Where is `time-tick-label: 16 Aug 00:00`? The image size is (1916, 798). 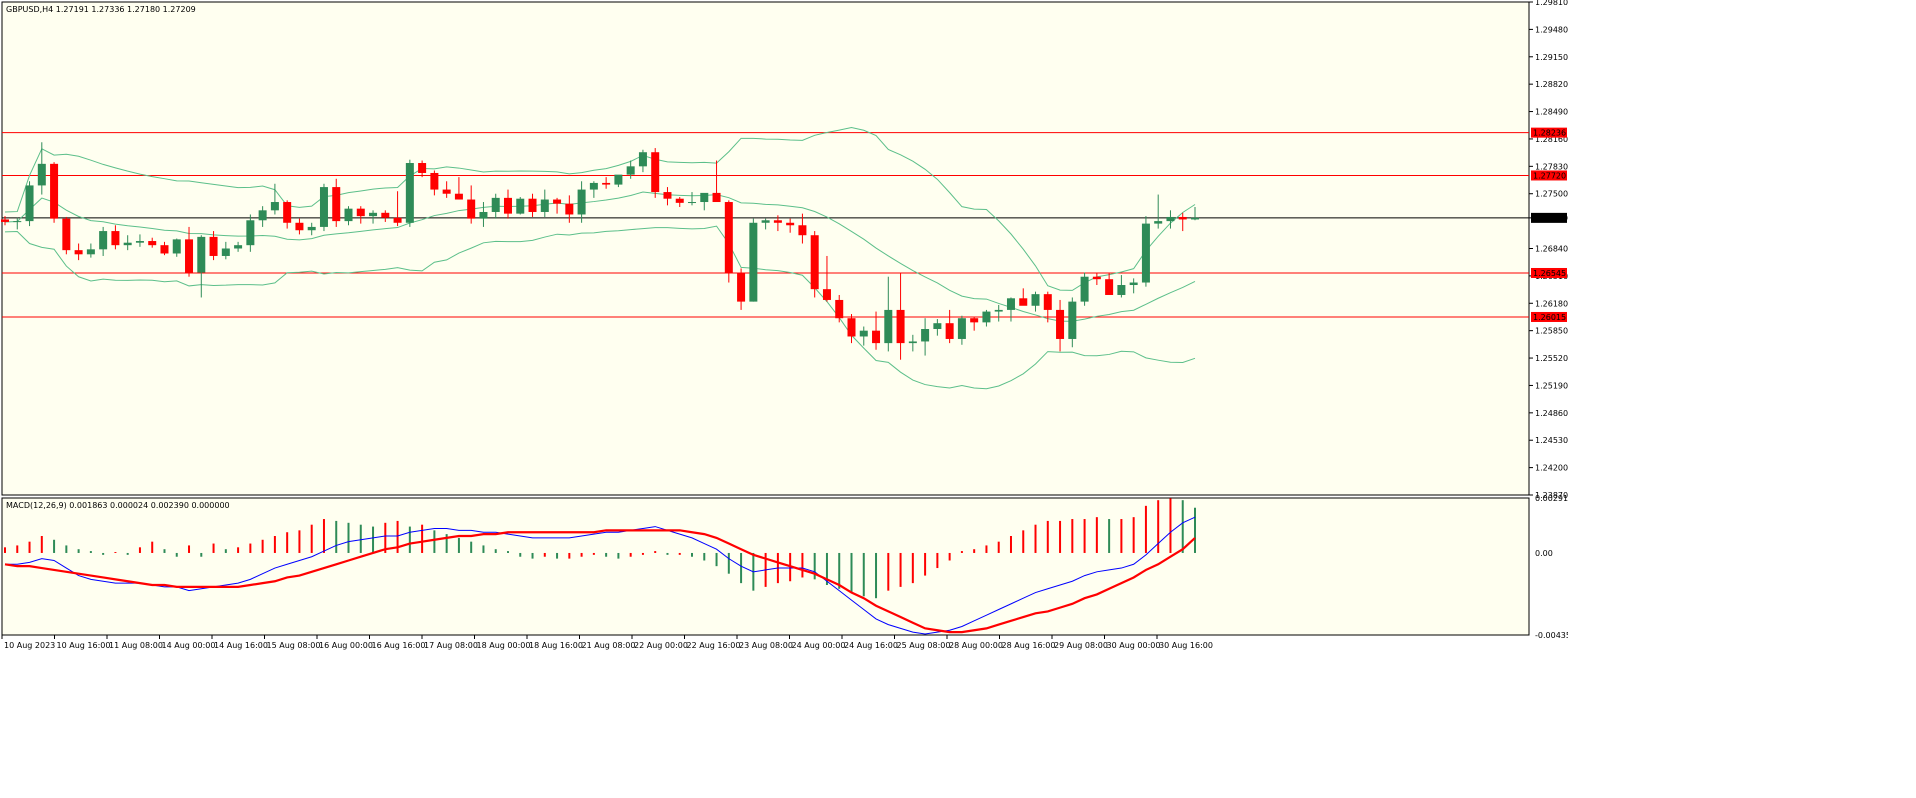 time-tick-label: 16 Aug 00:00 is located at coordinates (346, 645).